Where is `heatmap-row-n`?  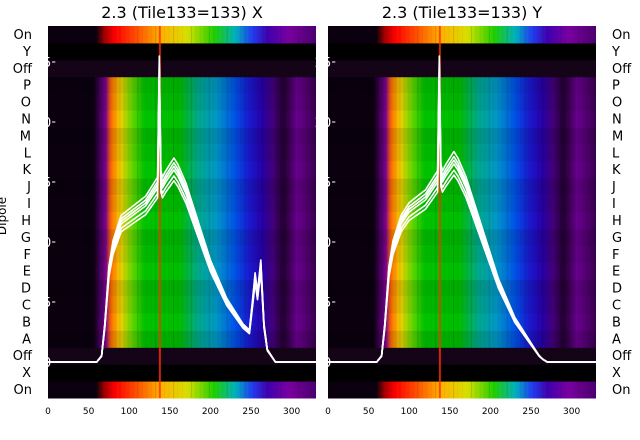 heatmap-row-n is located at coordinates (182, 119).